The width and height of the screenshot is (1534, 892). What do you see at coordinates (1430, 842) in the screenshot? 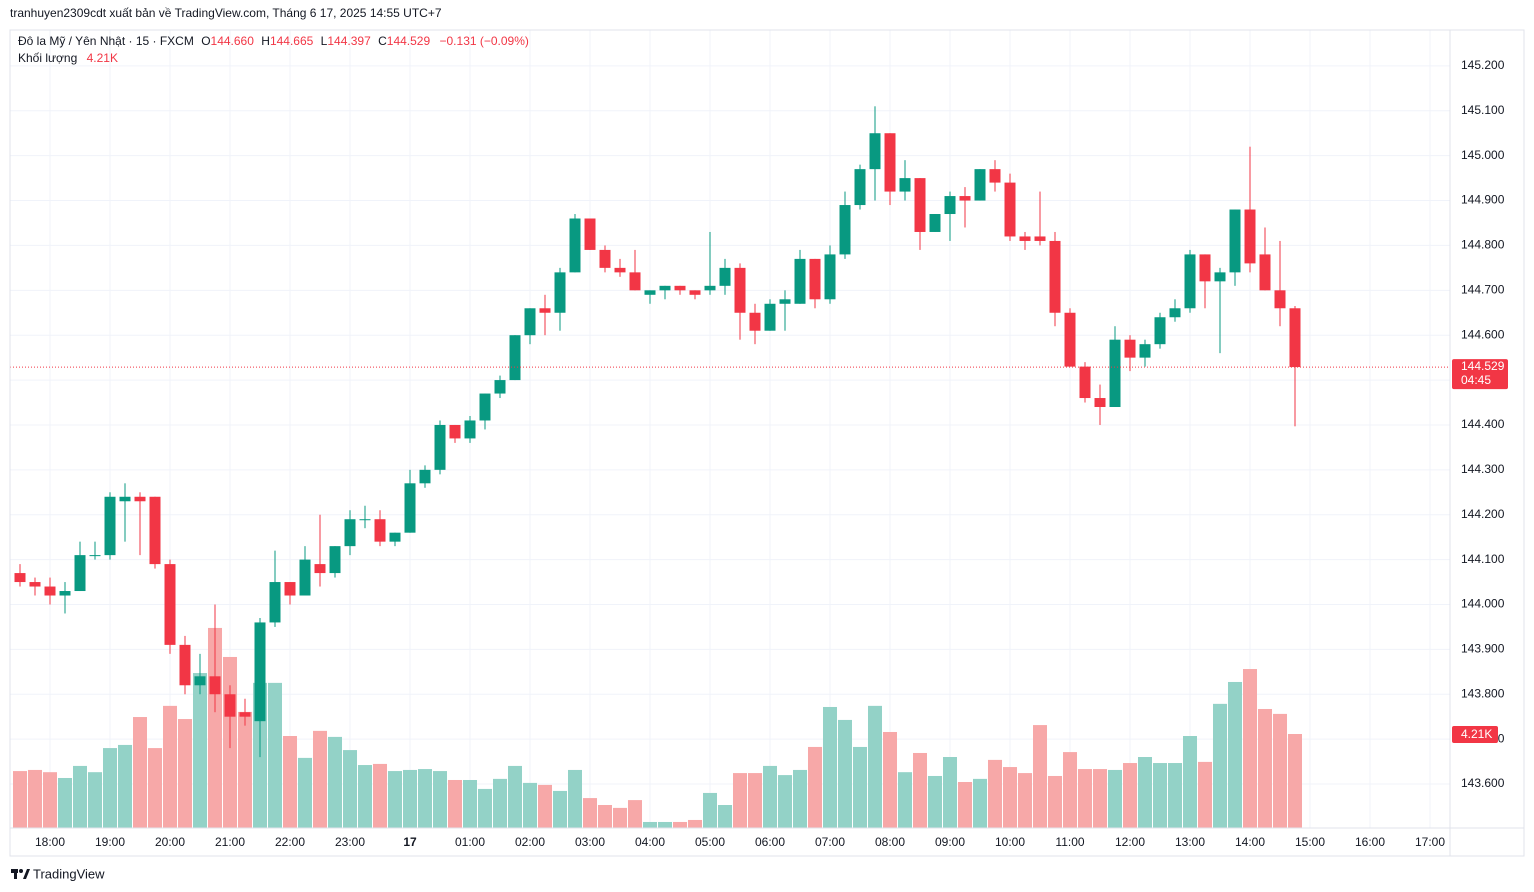
I see `x-tick-label: 17:00` at bounding box center [1430, 842].